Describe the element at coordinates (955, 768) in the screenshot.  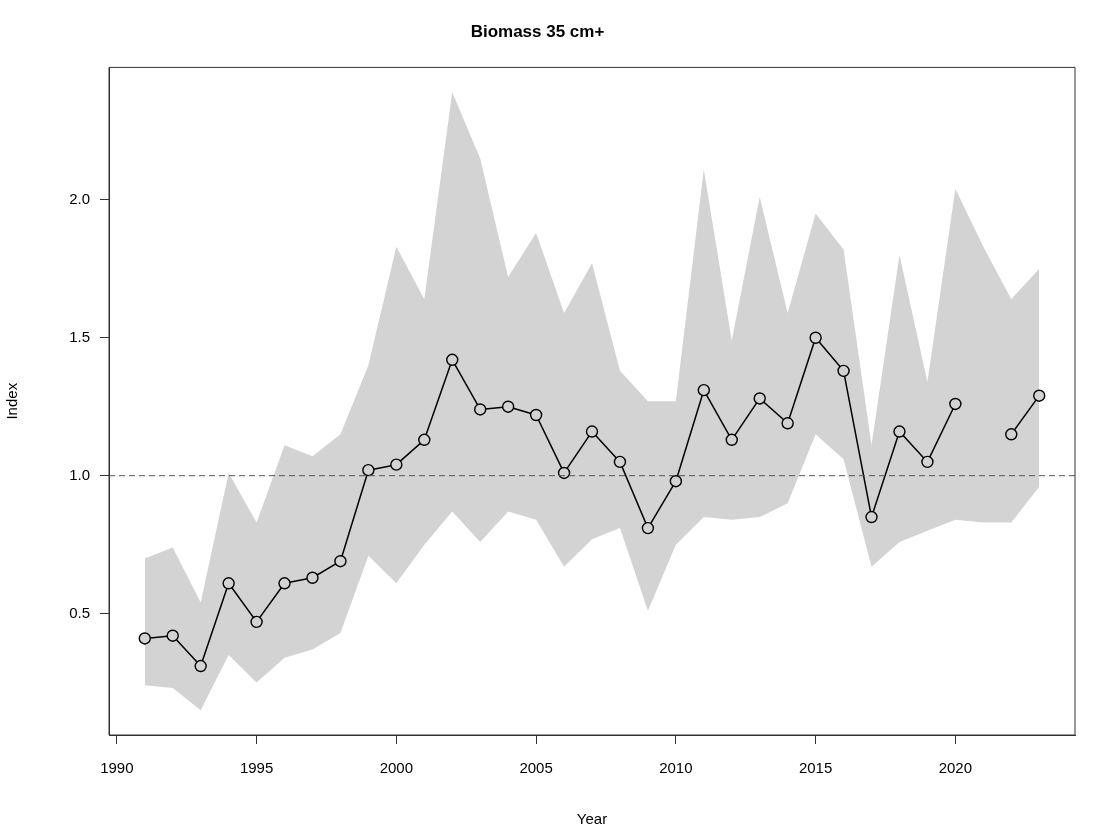
I see `x-tick-label: 2020` at that location.